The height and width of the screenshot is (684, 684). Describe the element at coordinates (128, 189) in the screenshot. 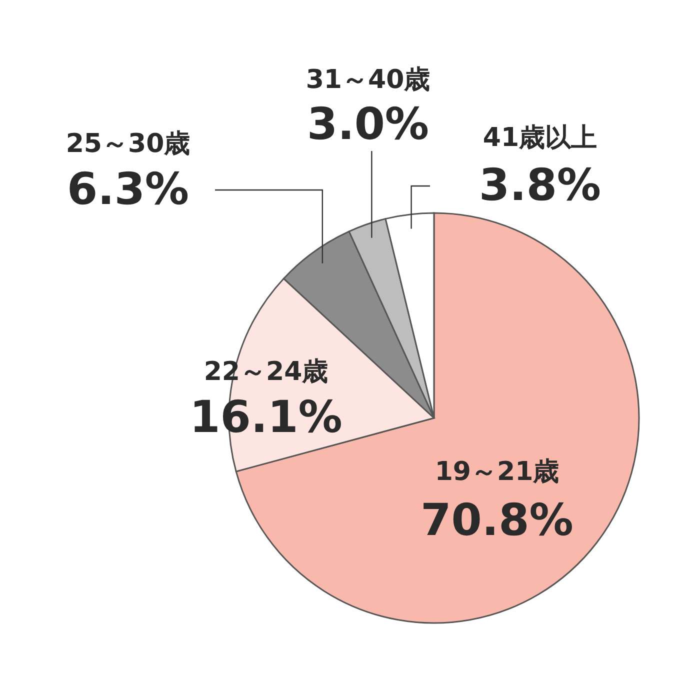

I see `data-label: 6.3%` at that location.